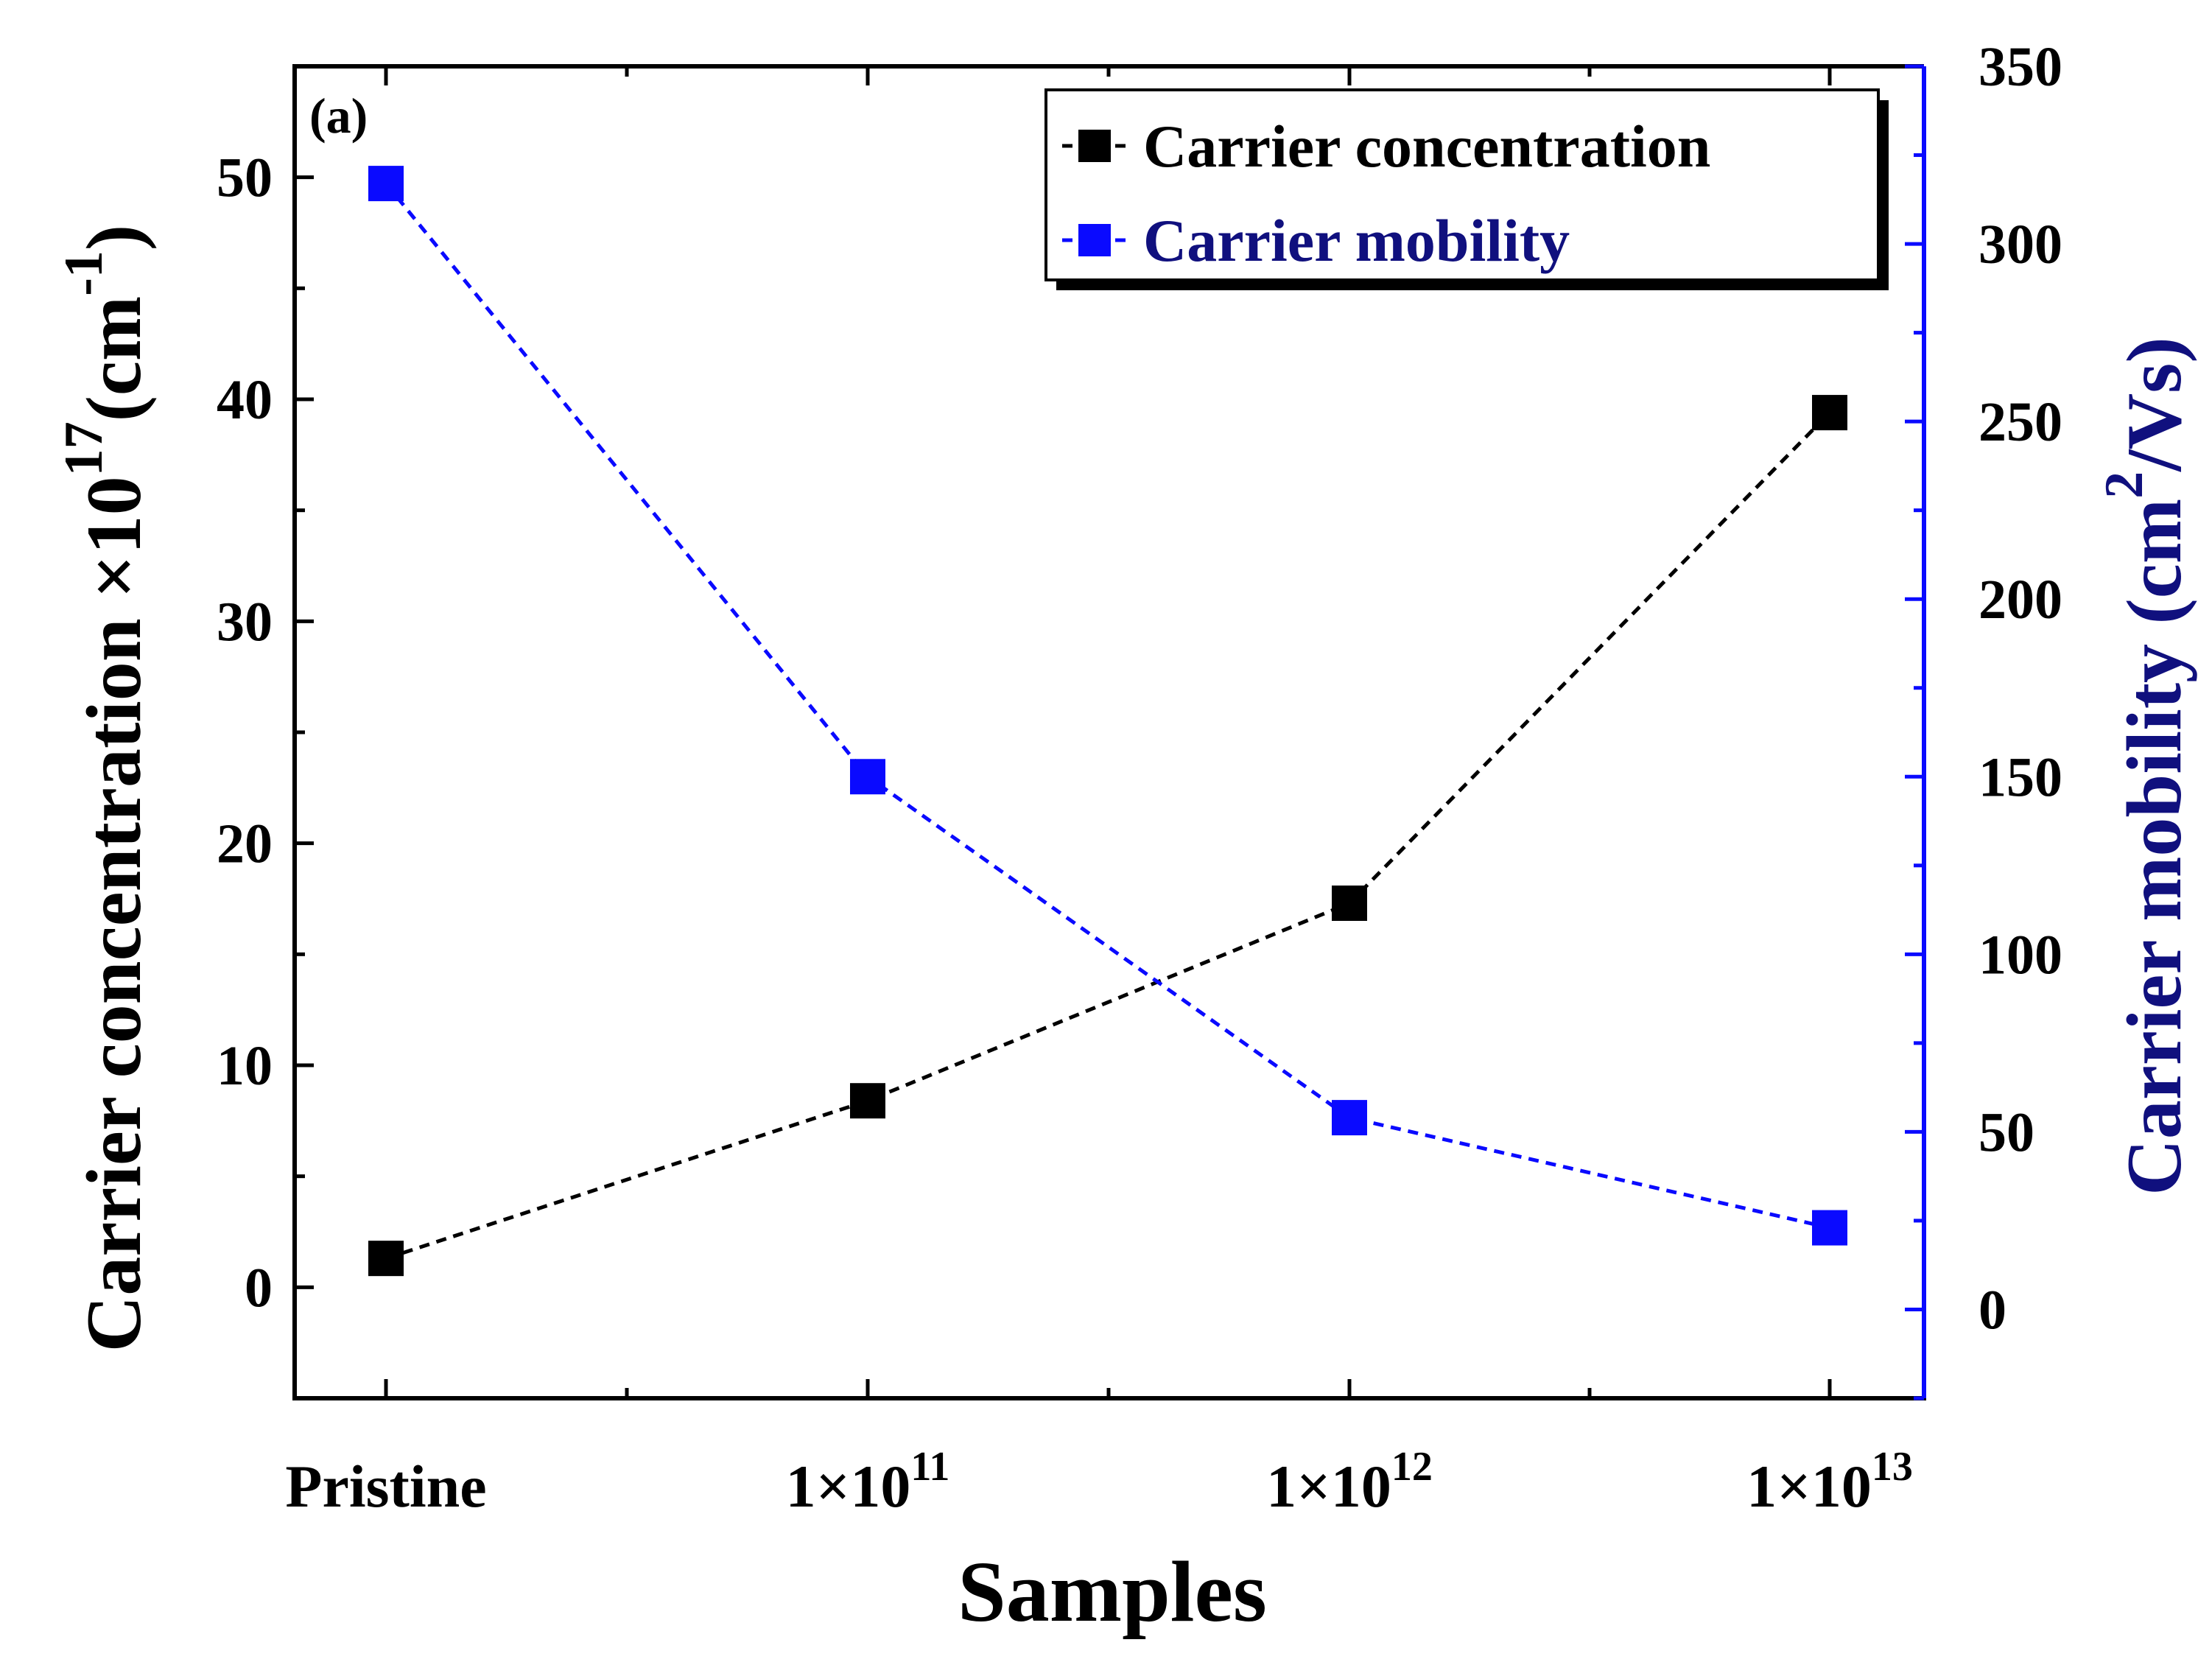 This screenshot has width=2212, height=1662. I want to click on legend-box, so click(1462, 184).